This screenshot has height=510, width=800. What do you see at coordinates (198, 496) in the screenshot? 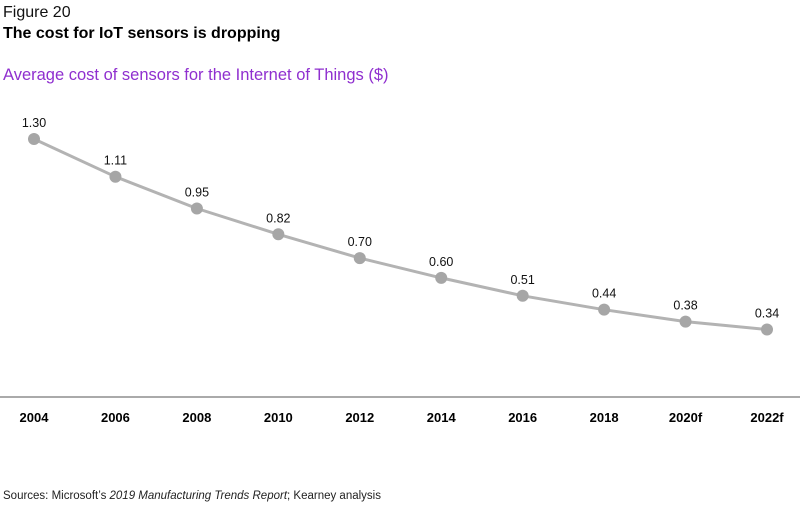
I see `source-report: 2019 Manufacturing Trends Report` at bounding box center [198, 496].